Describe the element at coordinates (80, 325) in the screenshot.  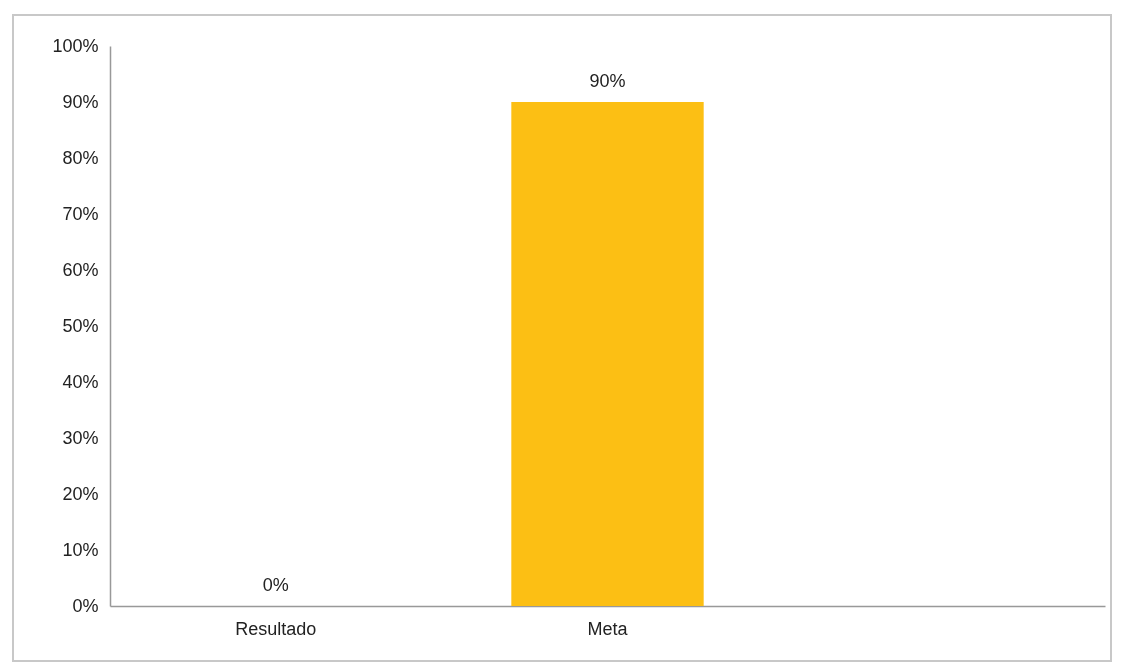
I see `y-tick-label: 50%` at that location.